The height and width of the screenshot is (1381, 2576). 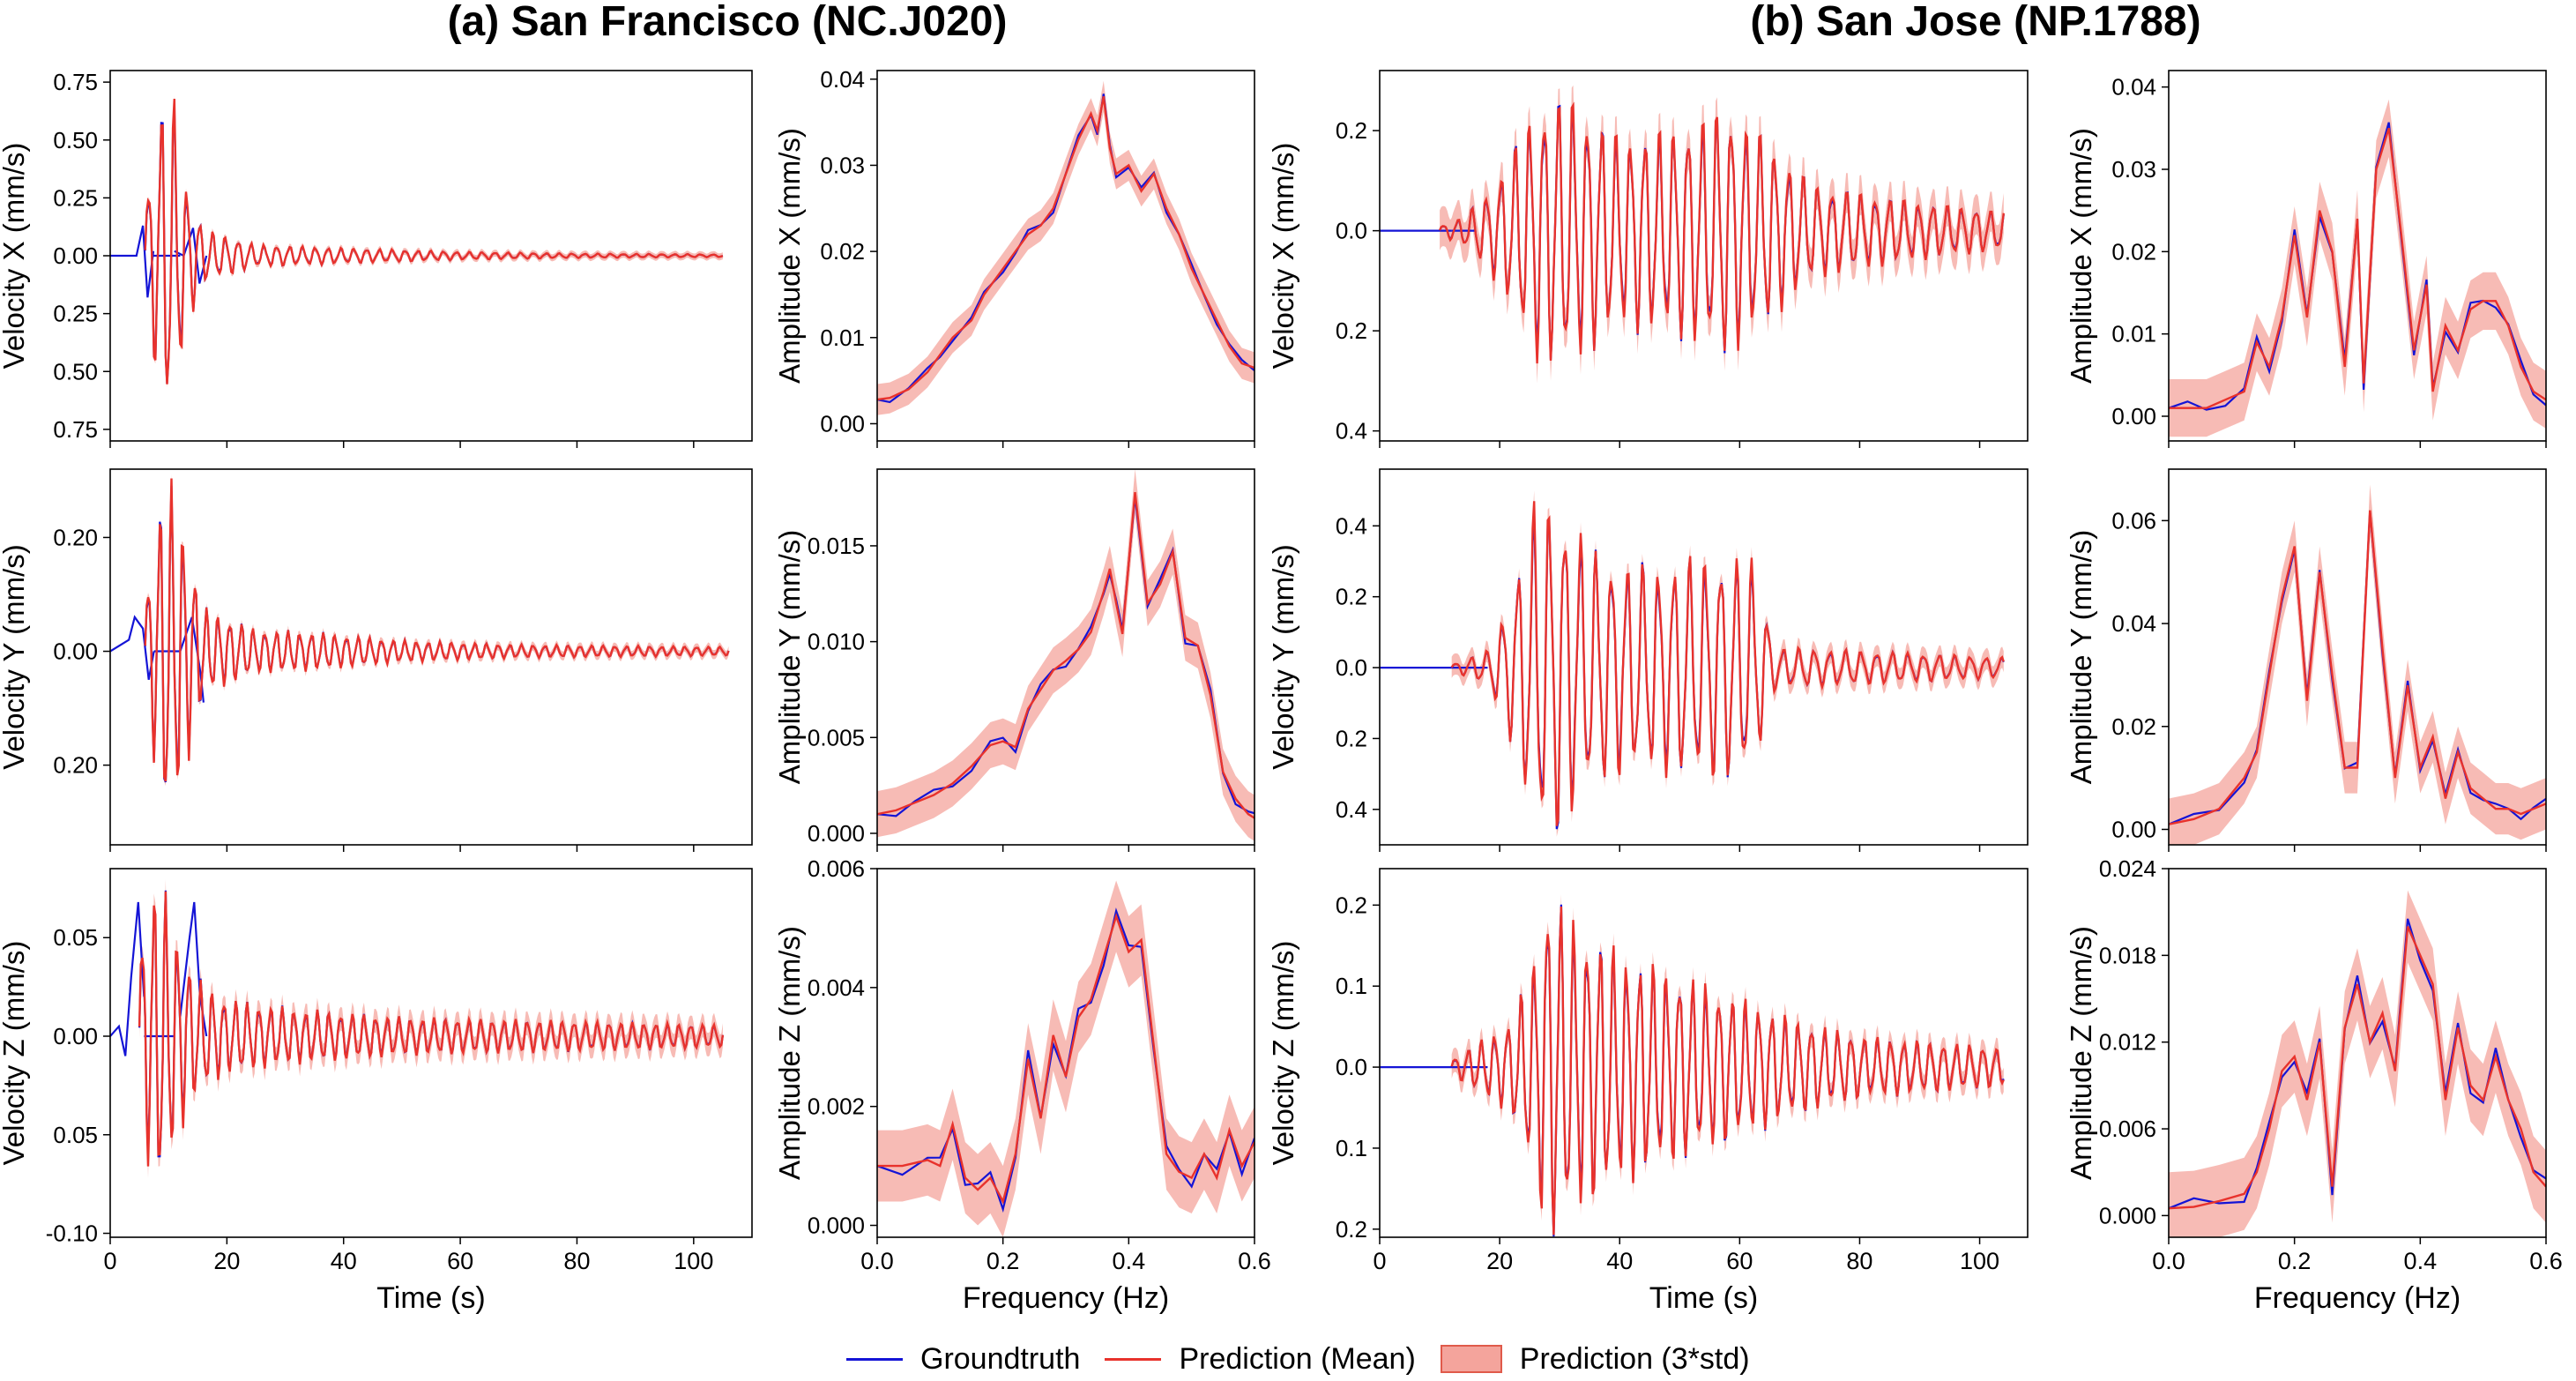 What do you see at coordinates (1351, 431) in the screenshot?
I see `y-tick-label: 0.4` at bounding box center [1351, 431].